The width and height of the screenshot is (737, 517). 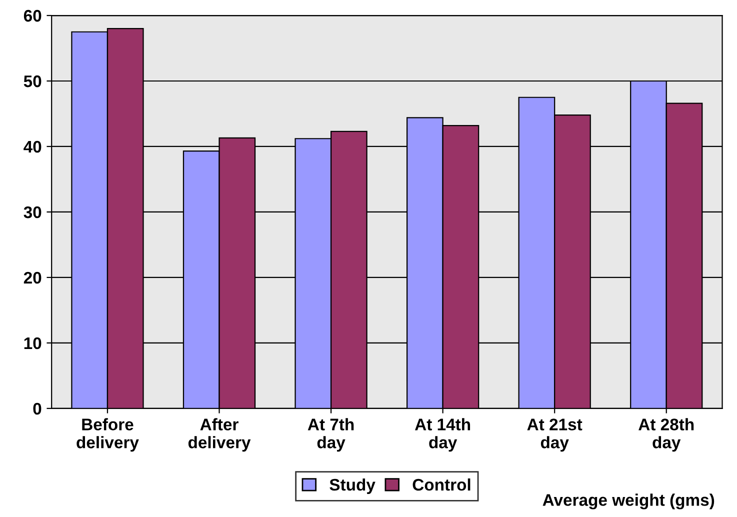 What do you see at coordinates (33, 278) in the screenshot?
I see `y-tick-label: 20` at bounding box center [33, 278].